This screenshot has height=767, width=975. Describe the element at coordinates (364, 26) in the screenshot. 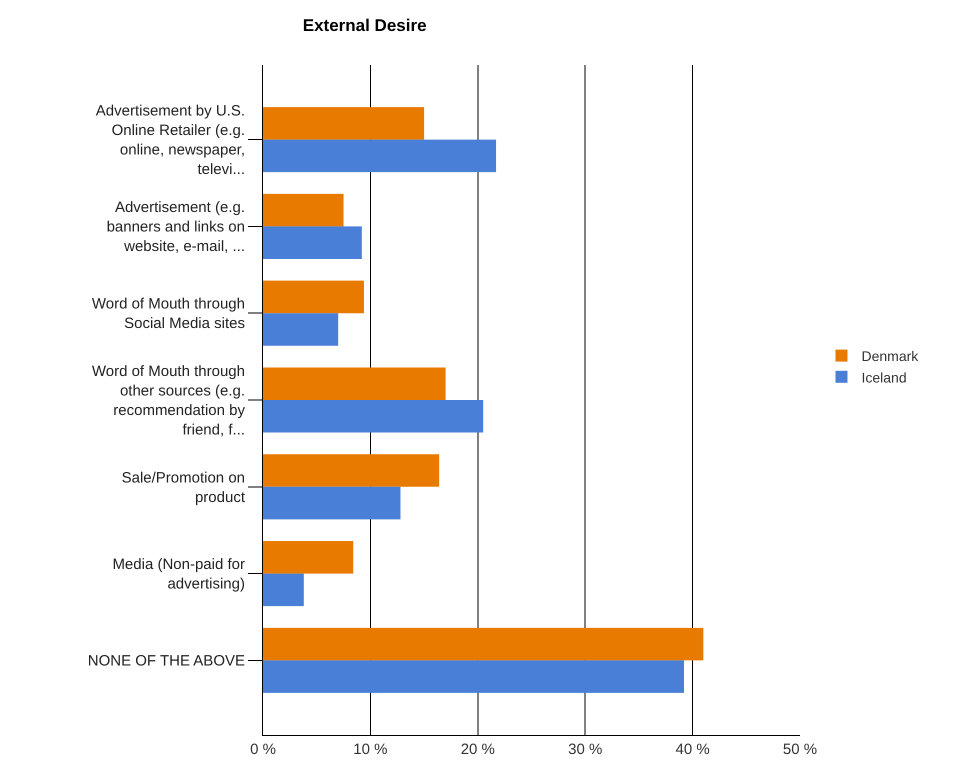

I see `chart-title: External Desire` at that location.